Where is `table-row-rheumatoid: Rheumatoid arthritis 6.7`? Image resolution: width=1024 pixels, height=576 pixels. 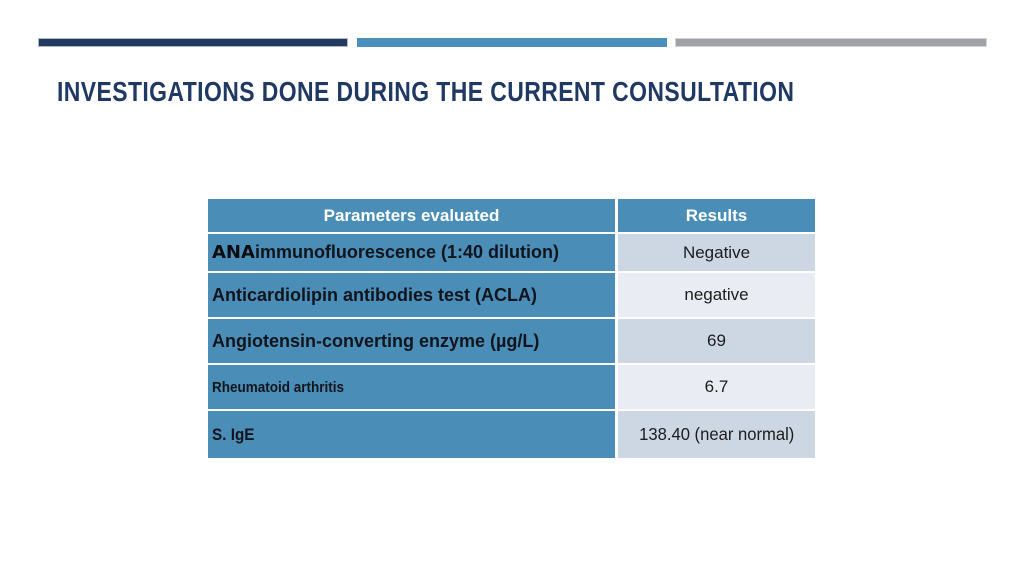
table-row-rheumatoid: Rheumatoid arthritis 6.7 is located at coordinates (511, 387).